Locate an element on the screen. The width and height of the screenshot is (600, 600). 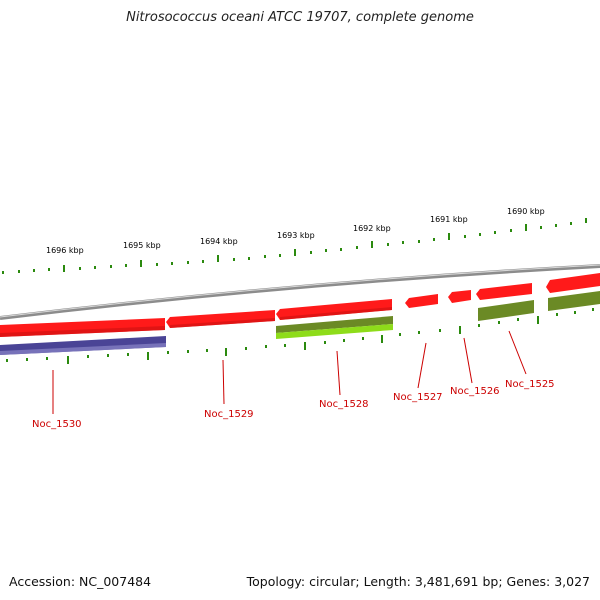
gene-label-noc-1527: Noc_1527 is located at coordinates (418, 397).